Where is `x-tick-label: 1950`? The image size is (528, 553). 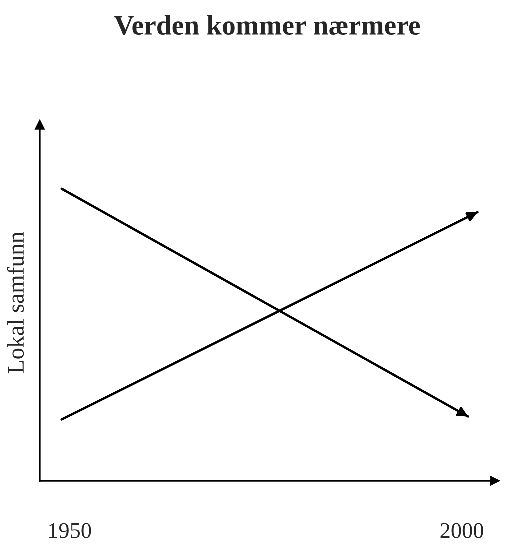
x-tick-label: 1950 is located at coordinates (71, 530).